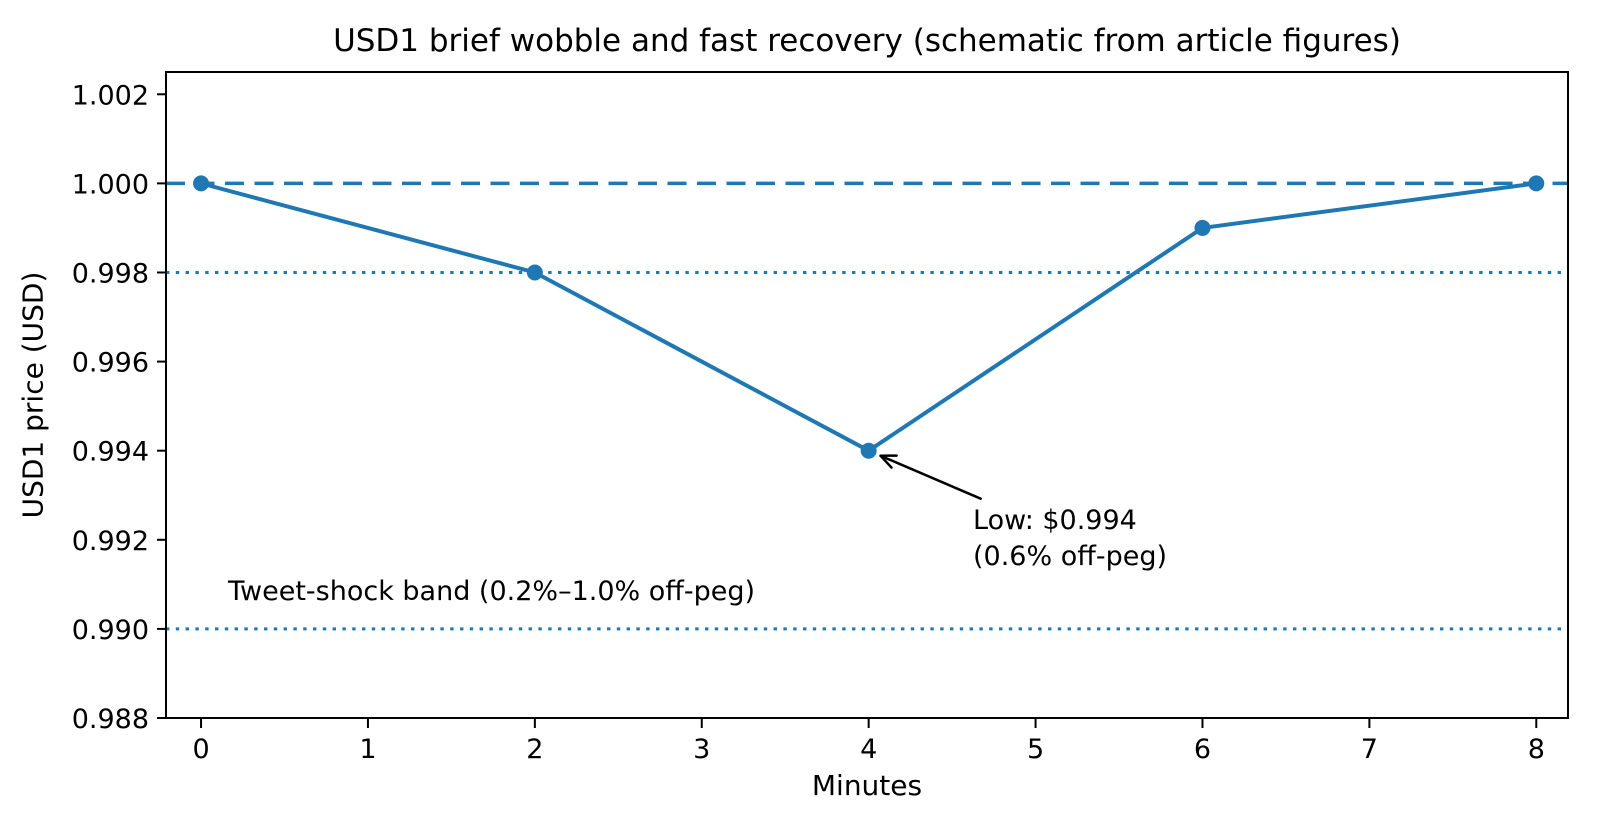  Describe the element at coordinates (110, 630) in the screenshot. I see `y-tick-label-0.990: 0.990` at that location.